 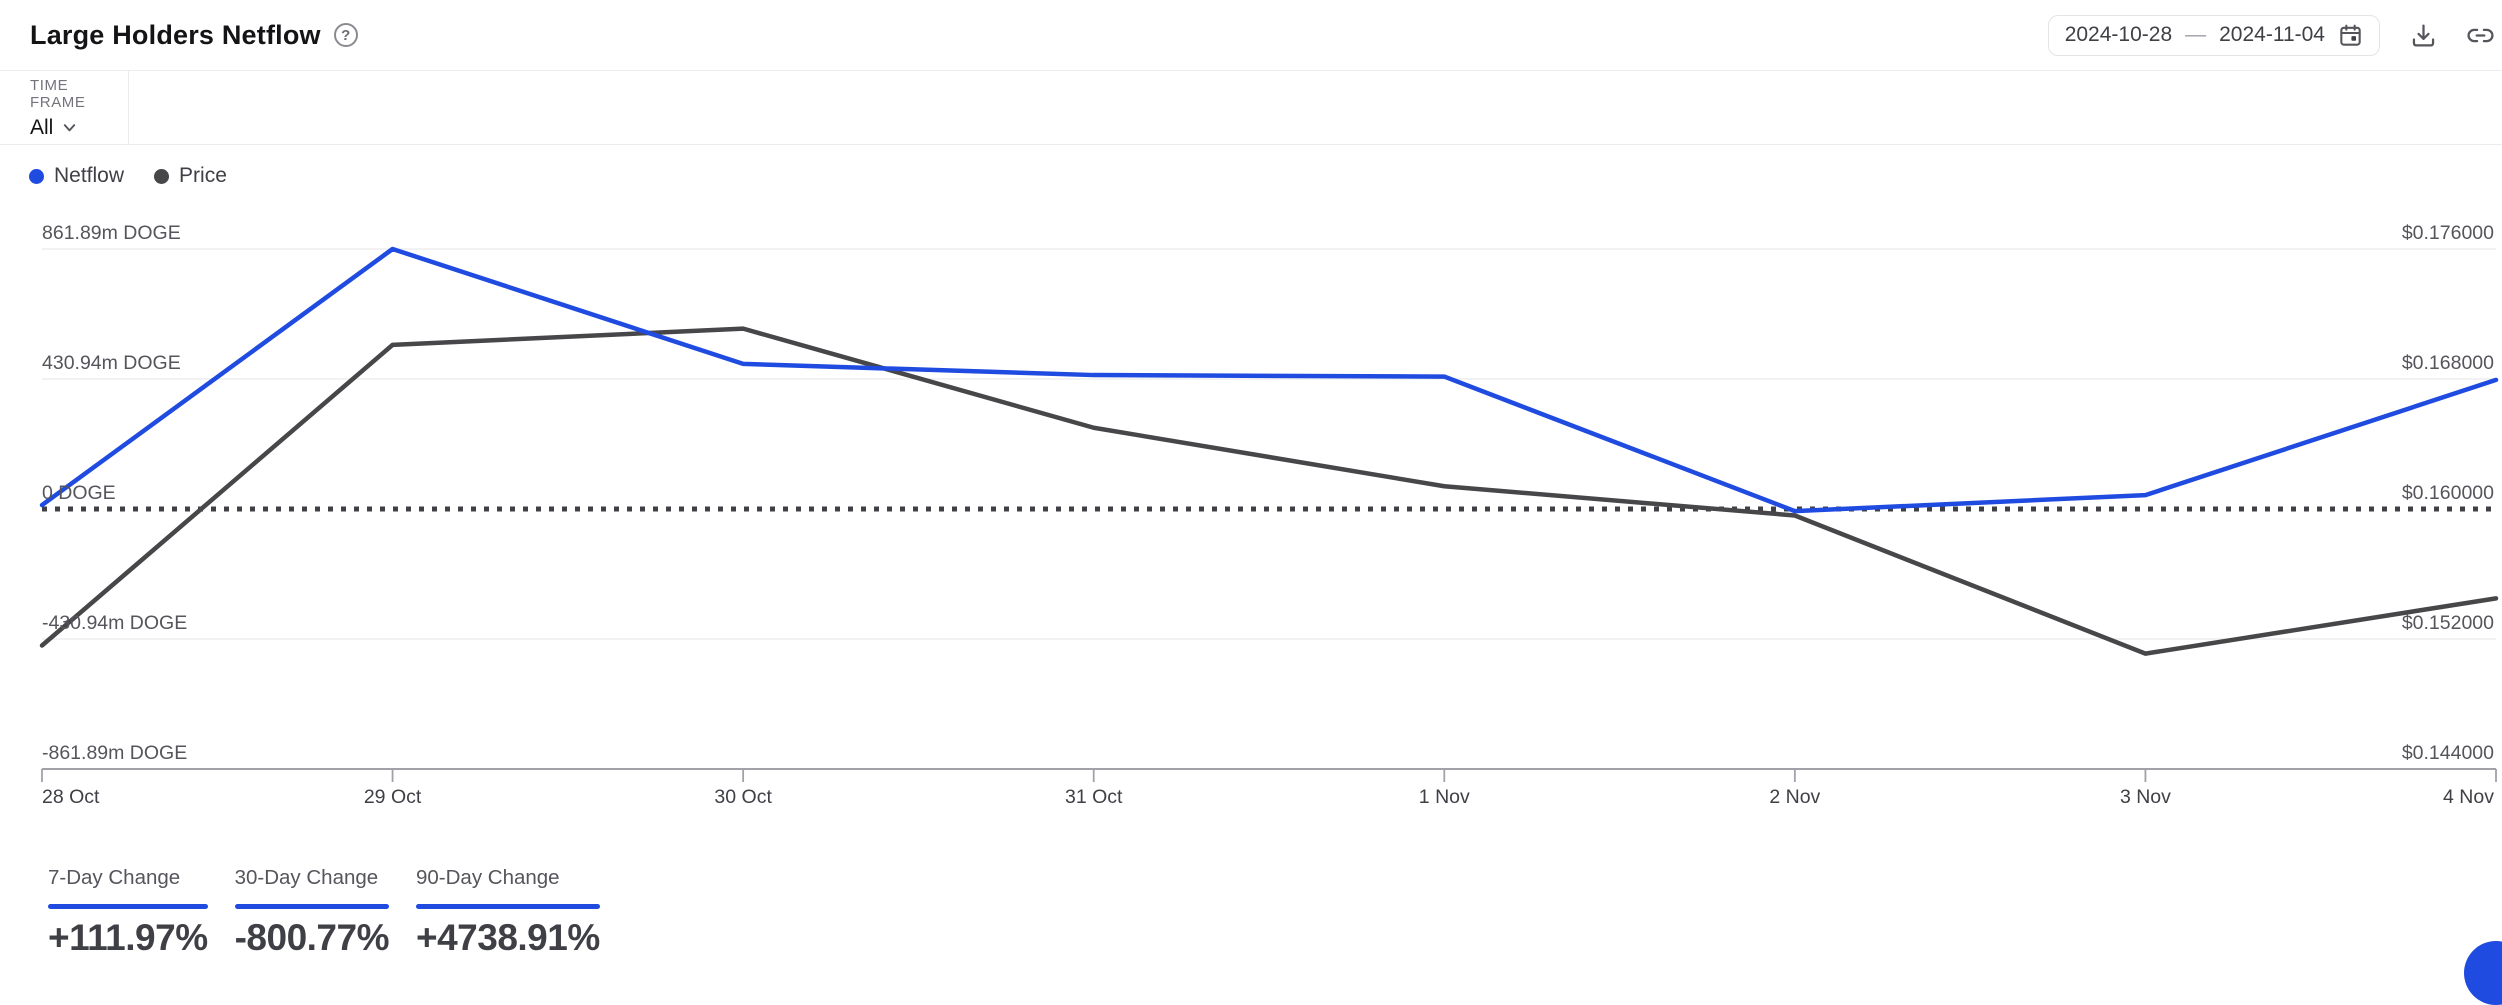 I want to click on copy-link-button, so click(x=2480, y=35).